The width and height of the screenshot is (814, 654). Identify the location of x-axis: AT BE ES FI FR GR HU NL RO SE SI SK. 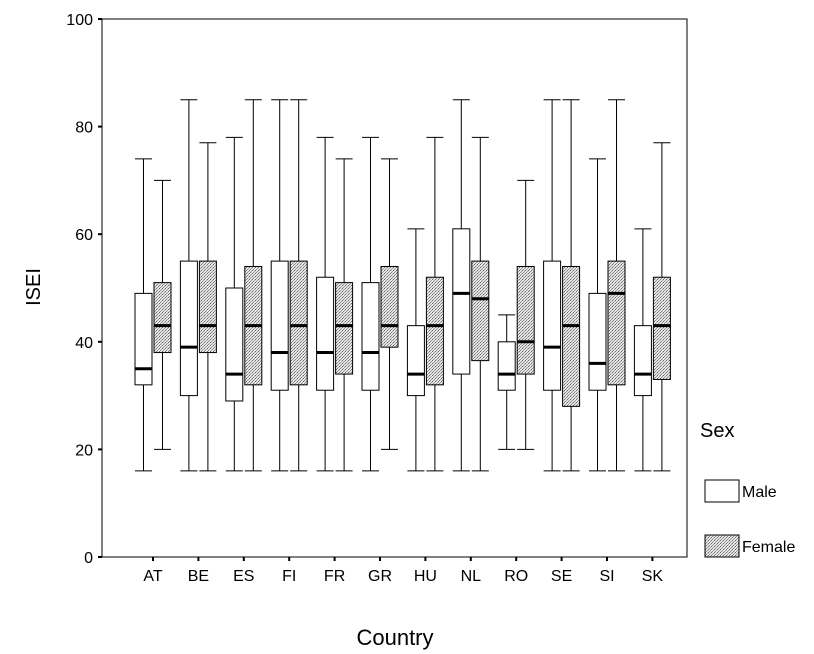
(403, 571).